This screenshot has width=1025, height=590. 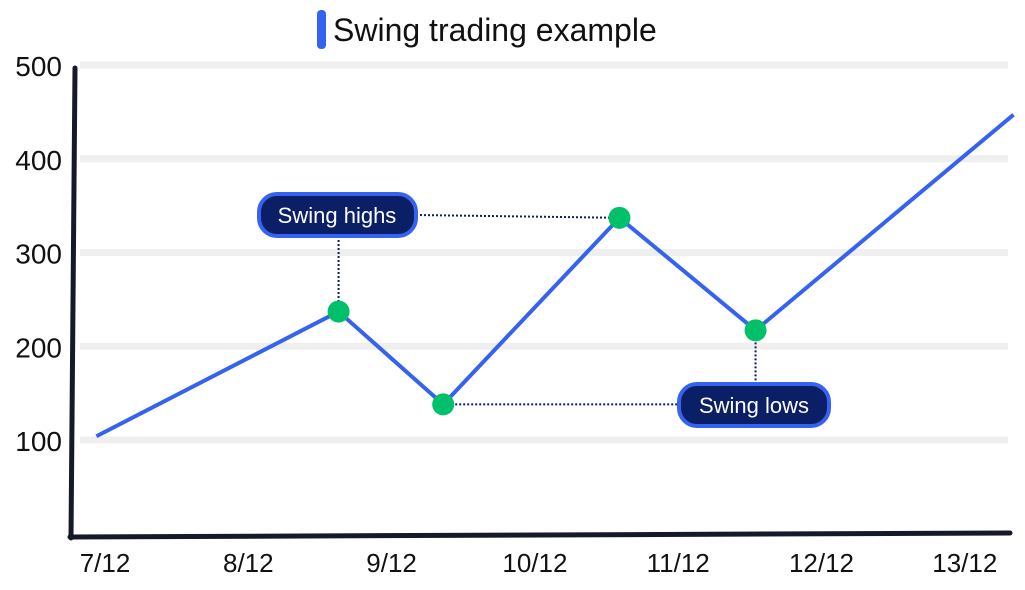 What do you see at coordinates (821, 563) in the screenshot?
I see `x-tick-label: 12/12` at bounding box center [821, 563].